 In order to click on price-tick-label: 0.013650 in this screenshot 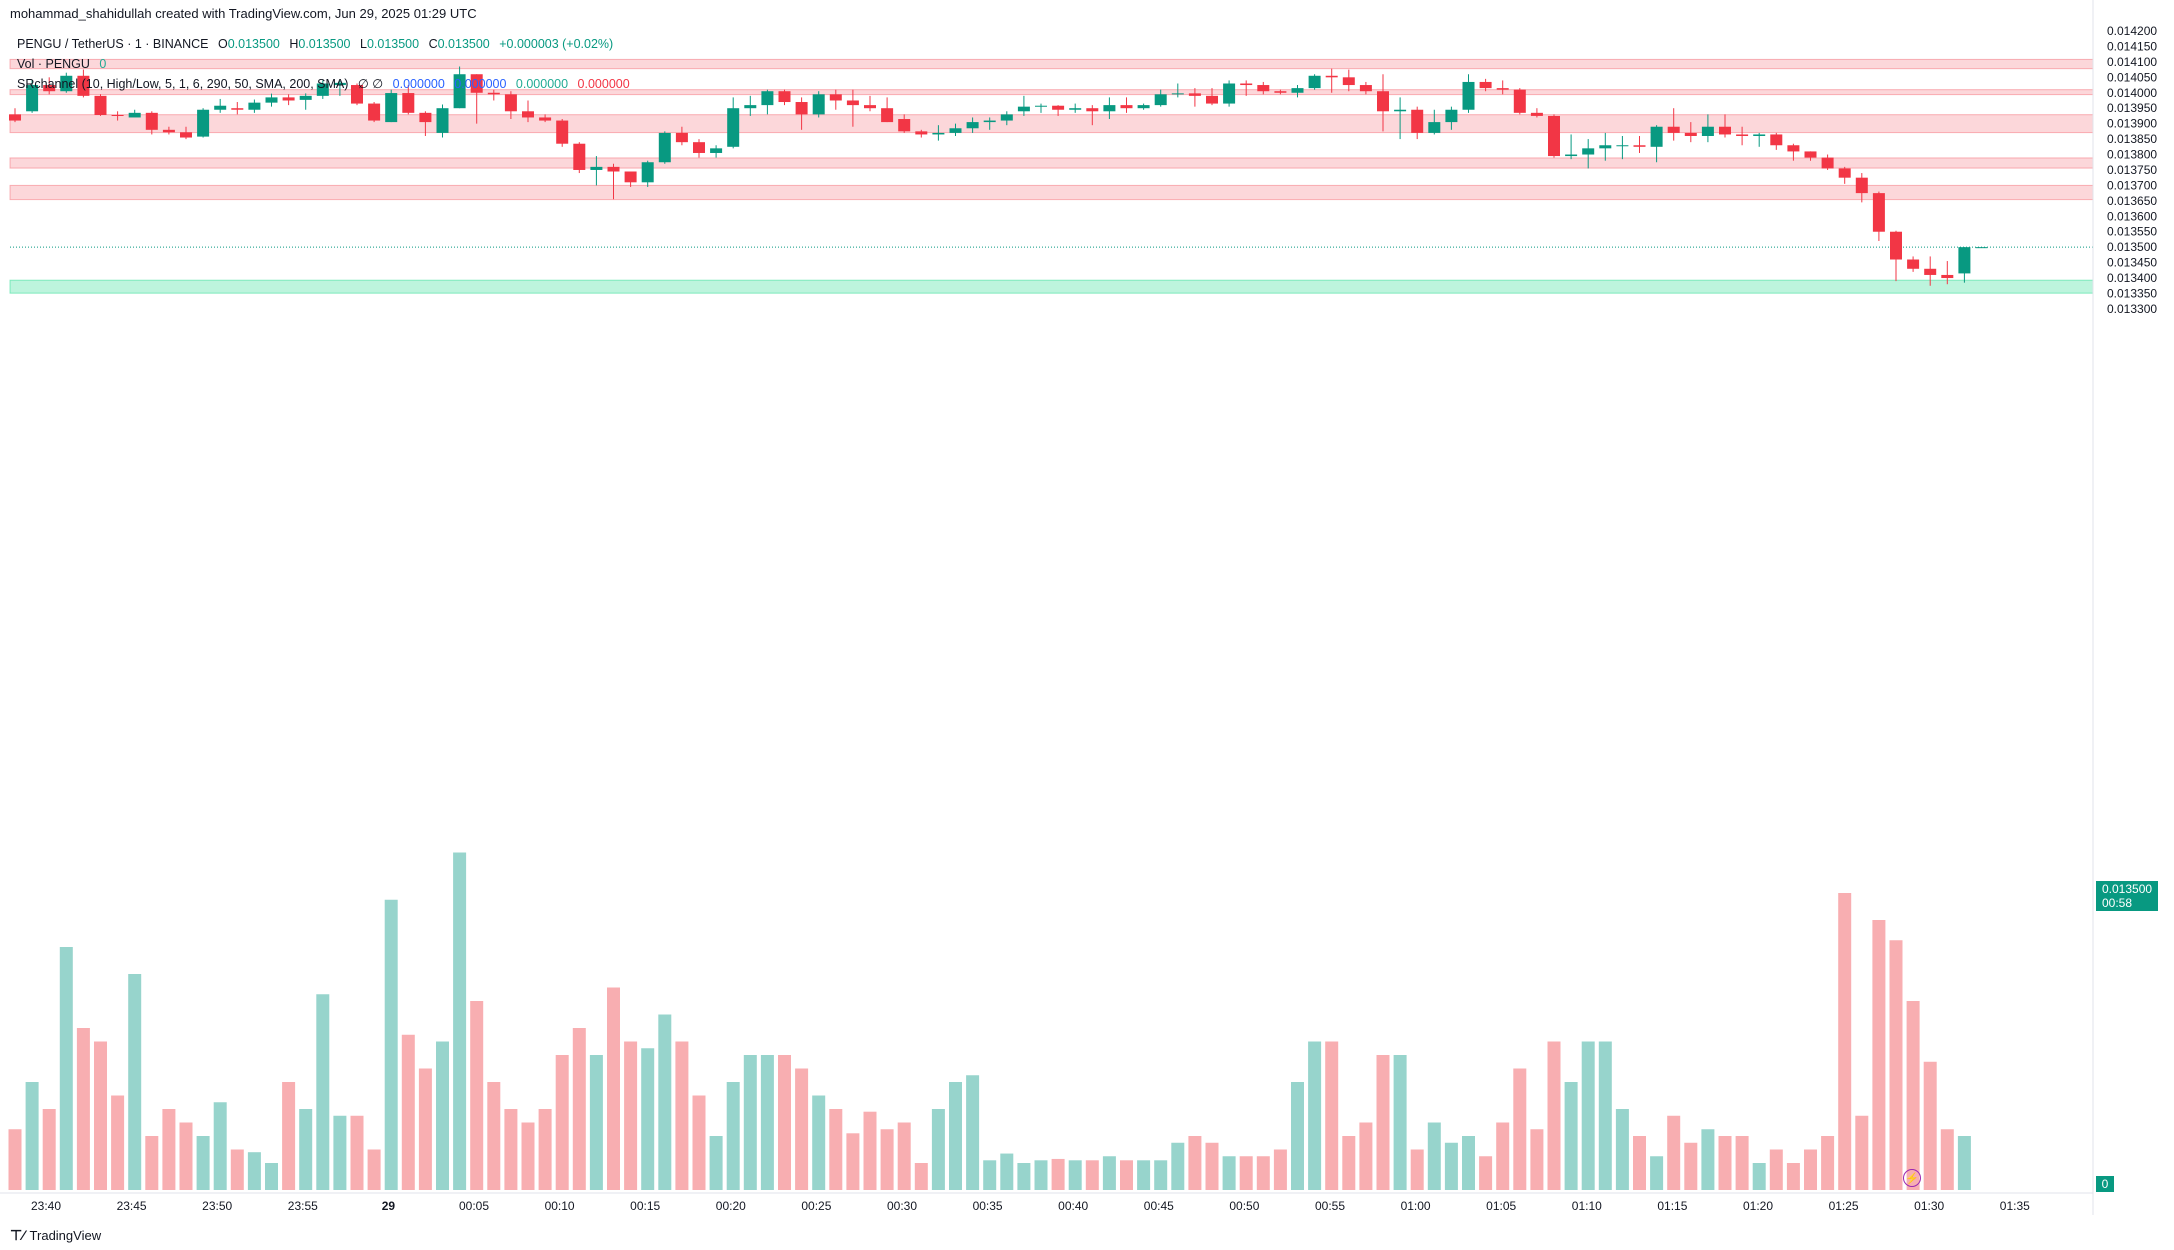, I will do `click(2132, 201)`.